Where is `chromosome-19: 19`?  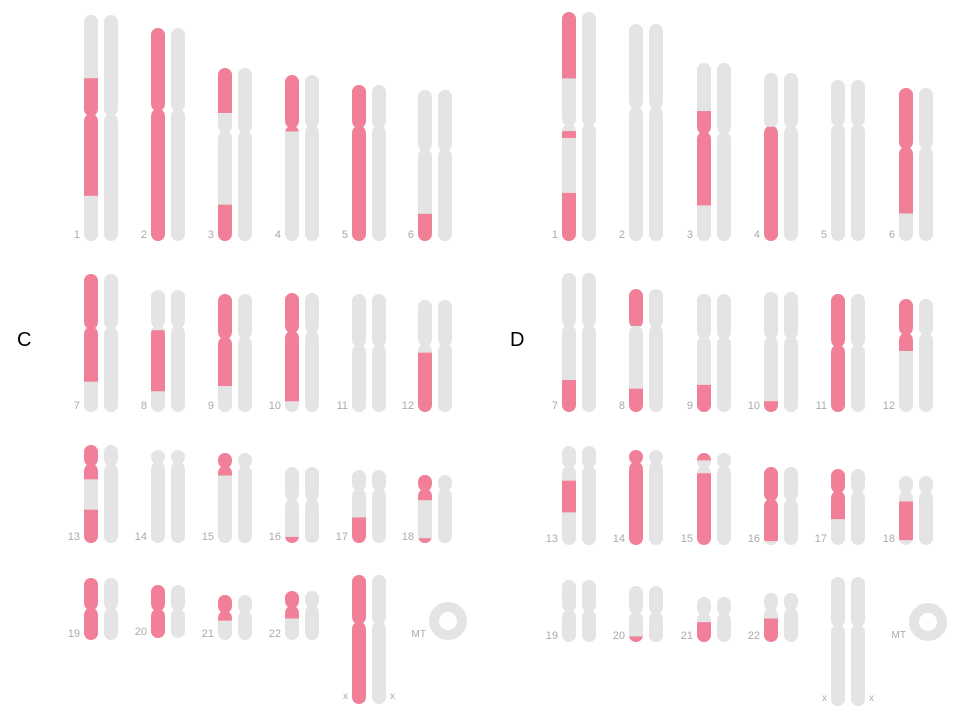 chromosome-19: 19 is located at coordinates (571, 611).